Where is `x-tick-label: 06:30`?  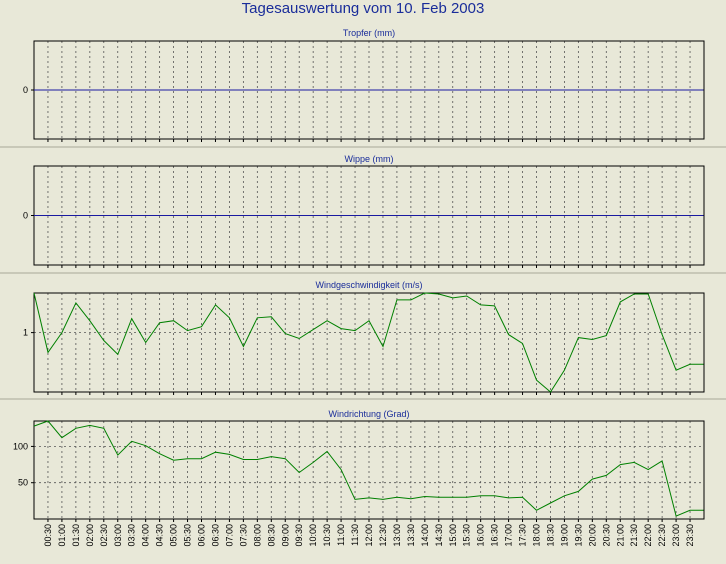
x-tick-label: 06:30 is located at coordinates (215, 535).